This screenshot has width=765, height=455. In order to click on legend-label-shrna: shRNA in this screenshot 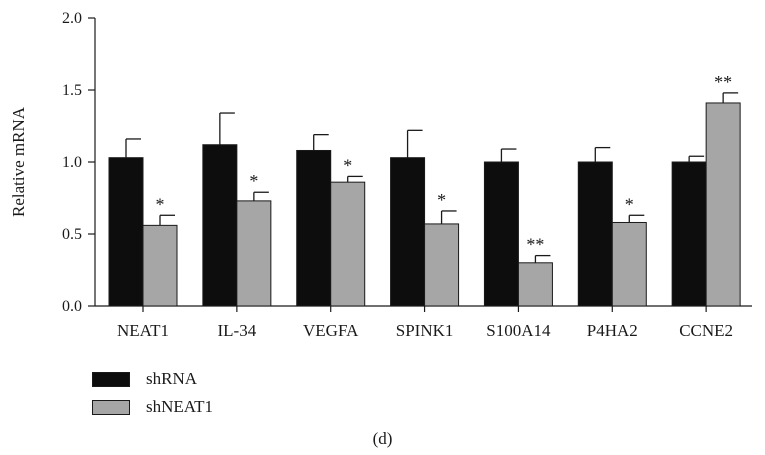, I will do `click(172, 378)`.